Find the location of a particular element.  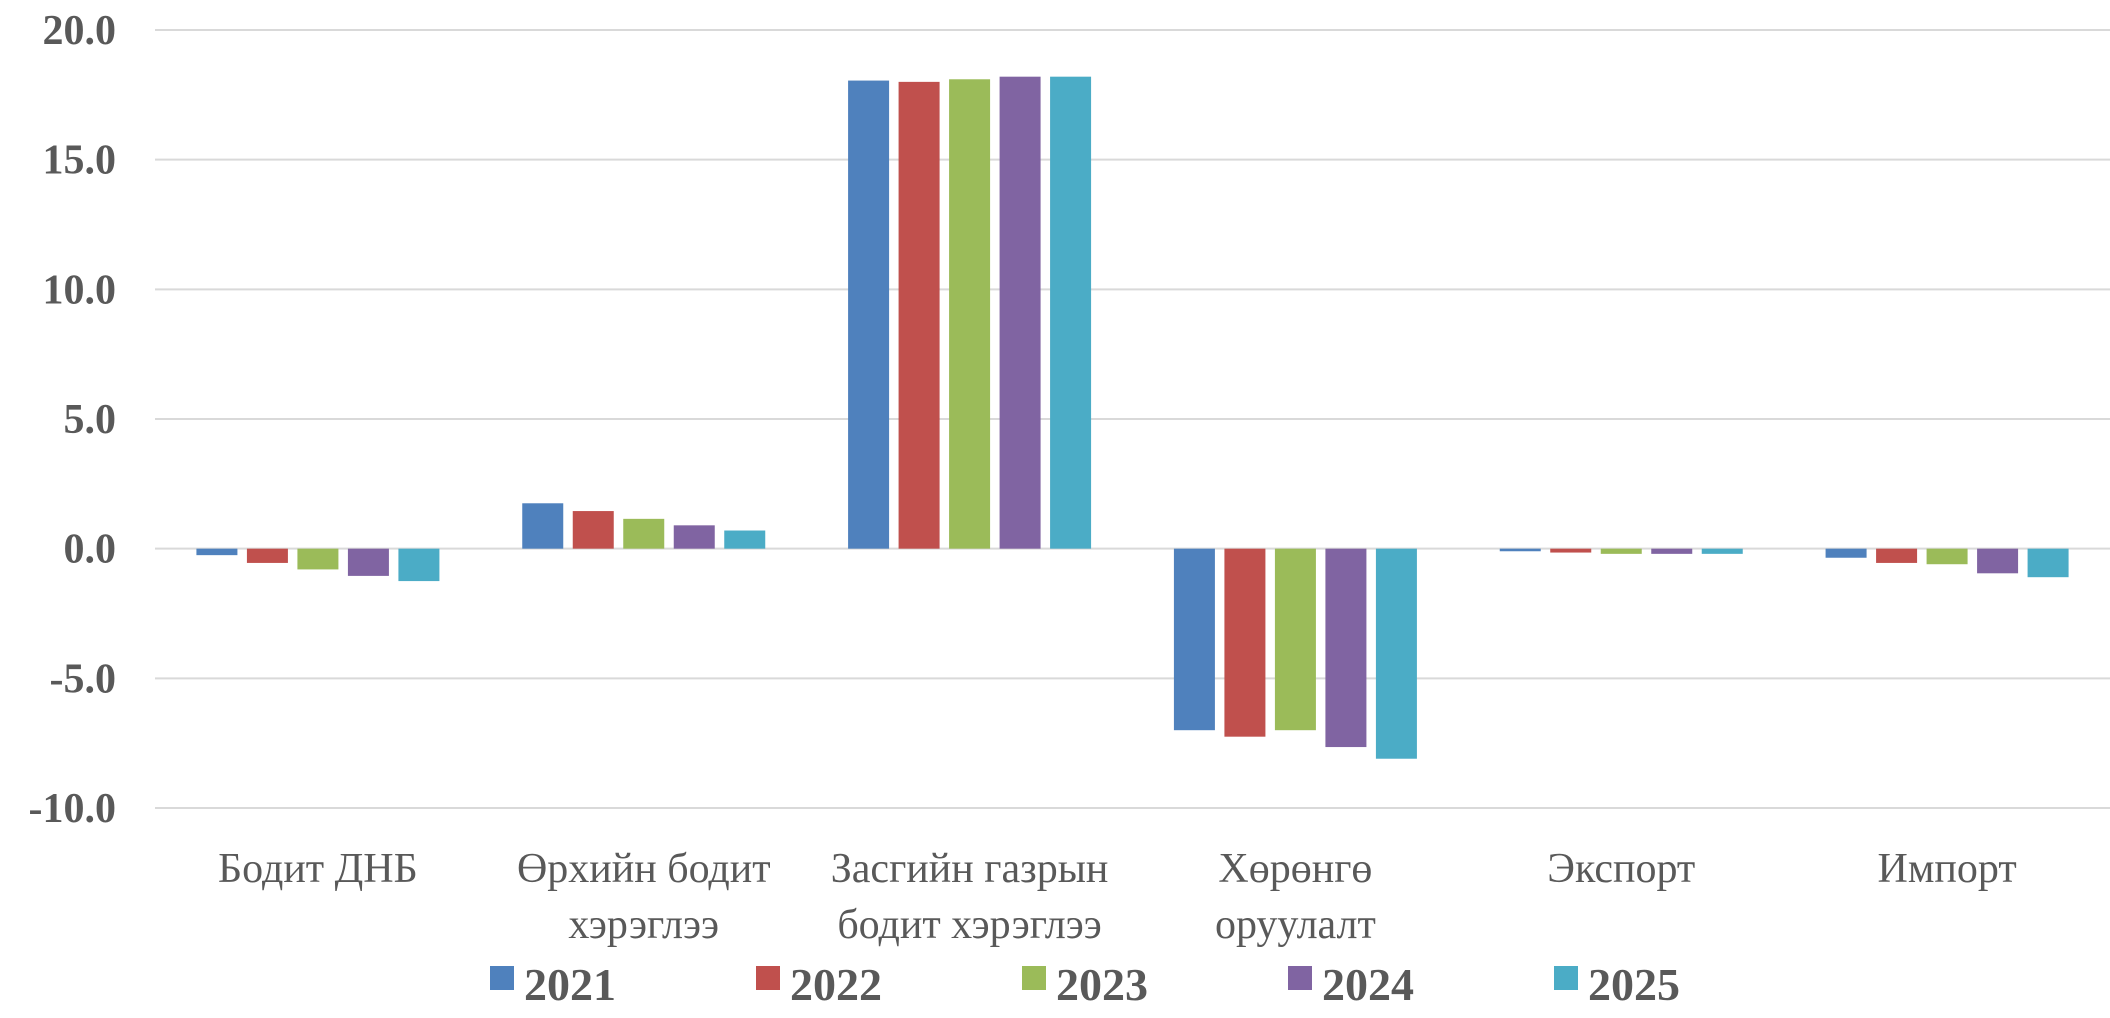

legend-swatch-2021 is located at coordinates (502, 978).